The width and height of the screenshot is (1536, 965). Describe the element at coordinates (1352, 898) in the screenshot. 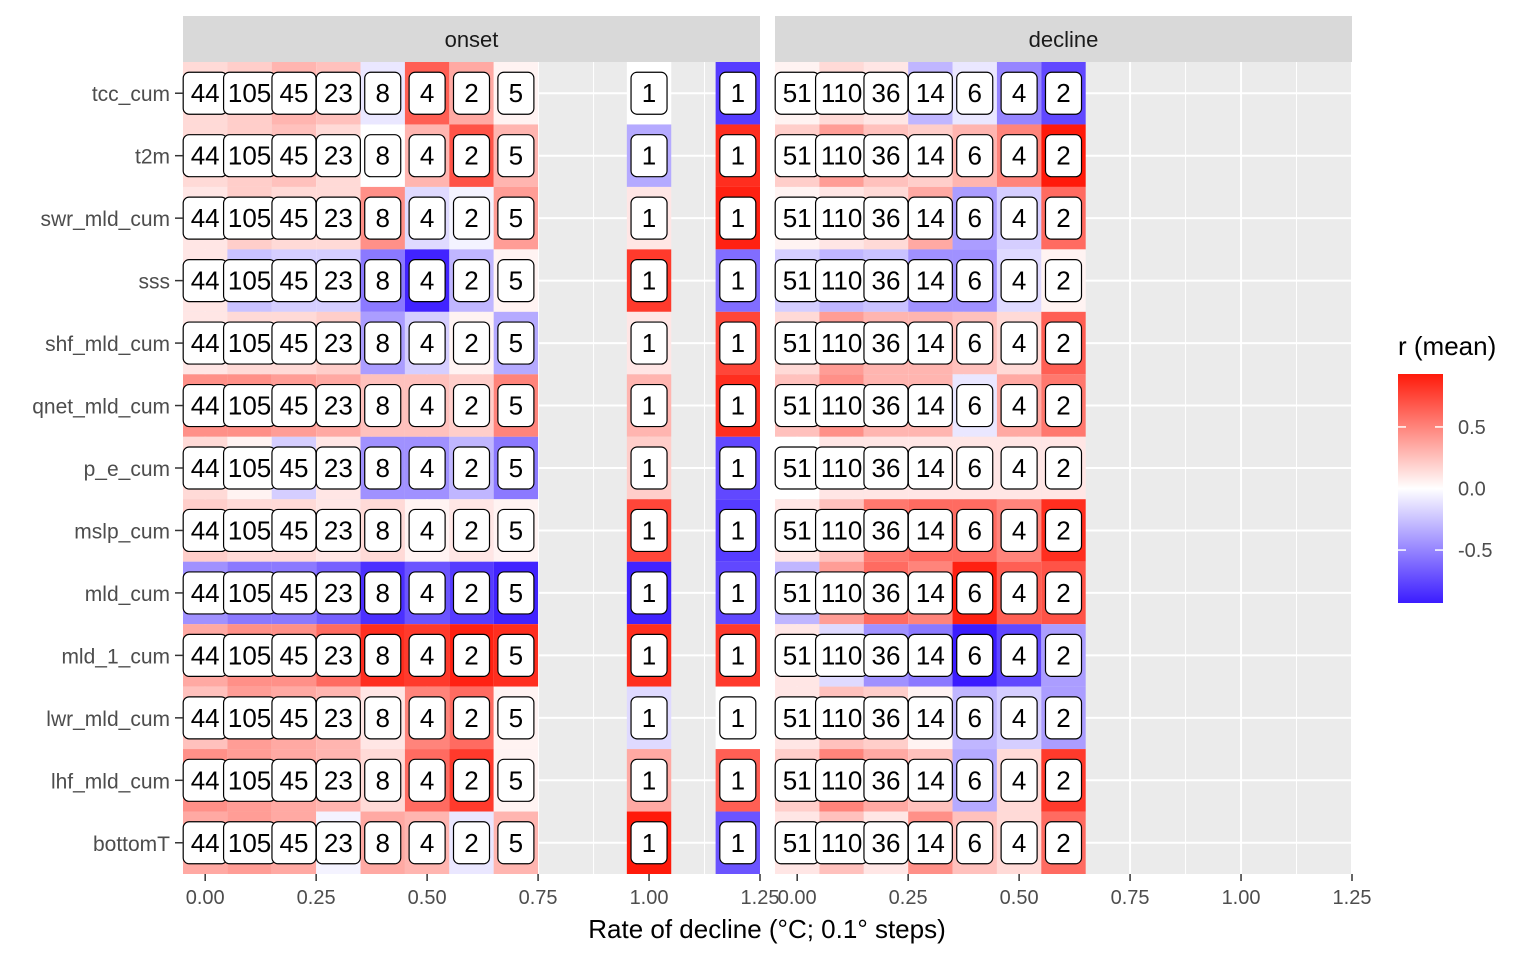

I see `x-tick-label: 1.25` at that location.